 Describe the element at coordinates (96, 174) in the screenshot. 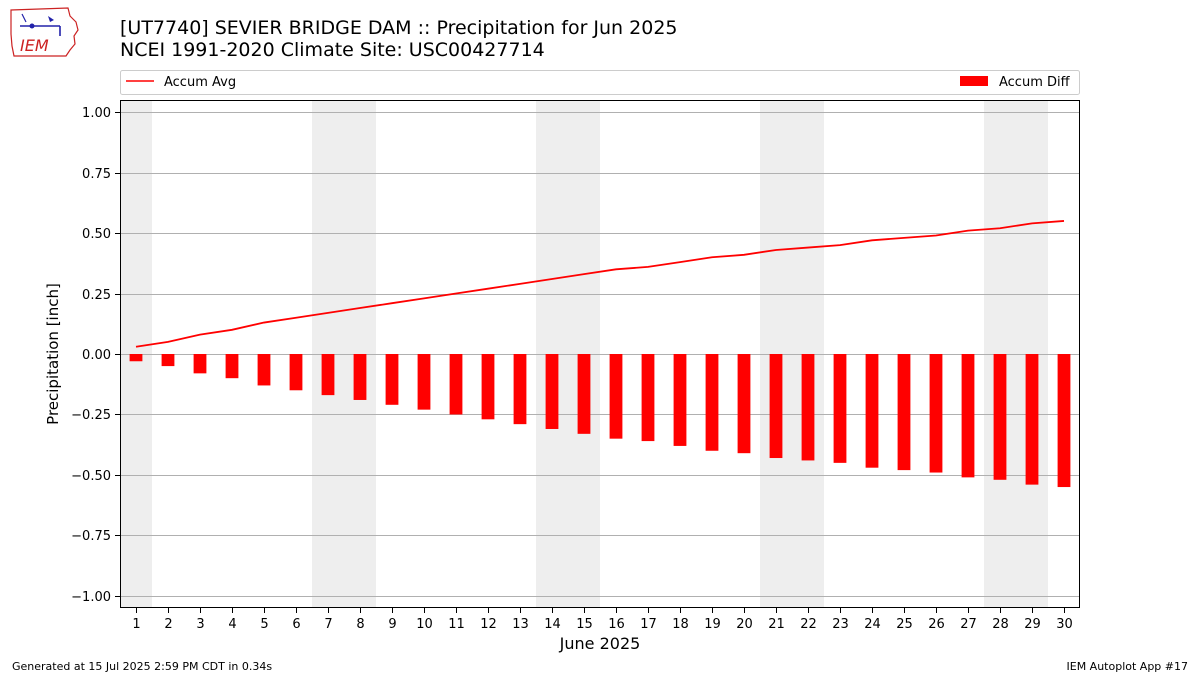

I see `y-tick-label: 0.75` at that location.